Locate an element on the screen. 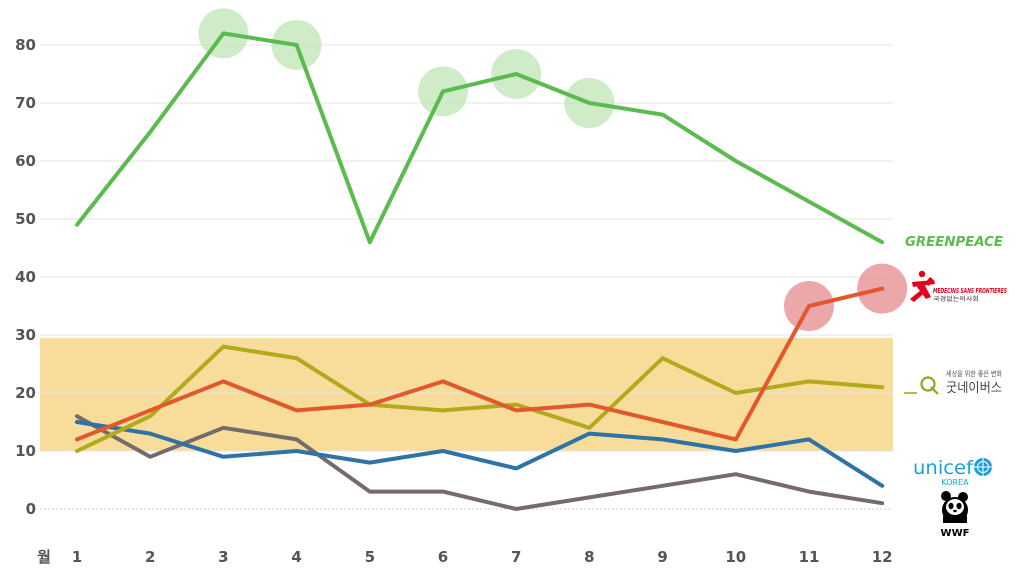  x-tick-8: 8 is located at coordinates (589, 557).